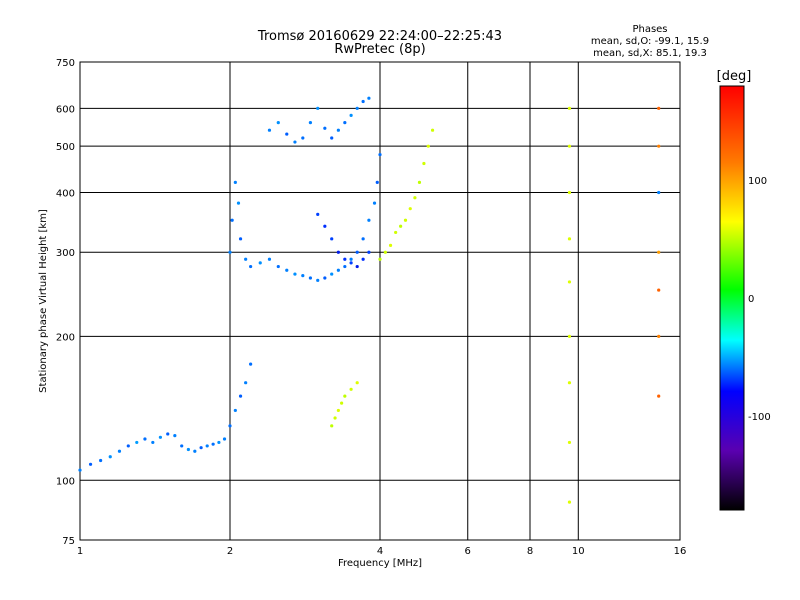 The width and height of the screenshot is (800, 600). Describe the element at coordinates (379, 36) in the screenshot. I see `chart-title: Tromsø 20160629 22:24:00–22:25:43` at that location.